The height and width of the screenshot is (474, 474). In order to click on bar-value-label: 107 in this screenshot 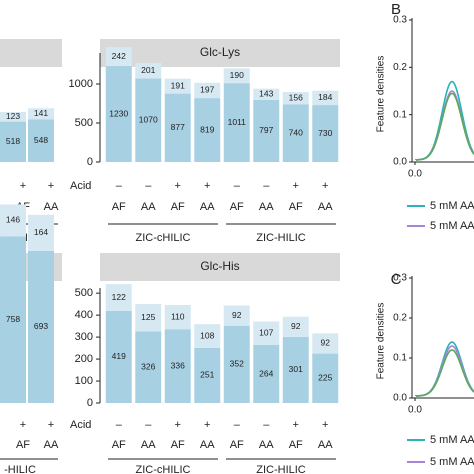, I will do `click(266, 333)`.